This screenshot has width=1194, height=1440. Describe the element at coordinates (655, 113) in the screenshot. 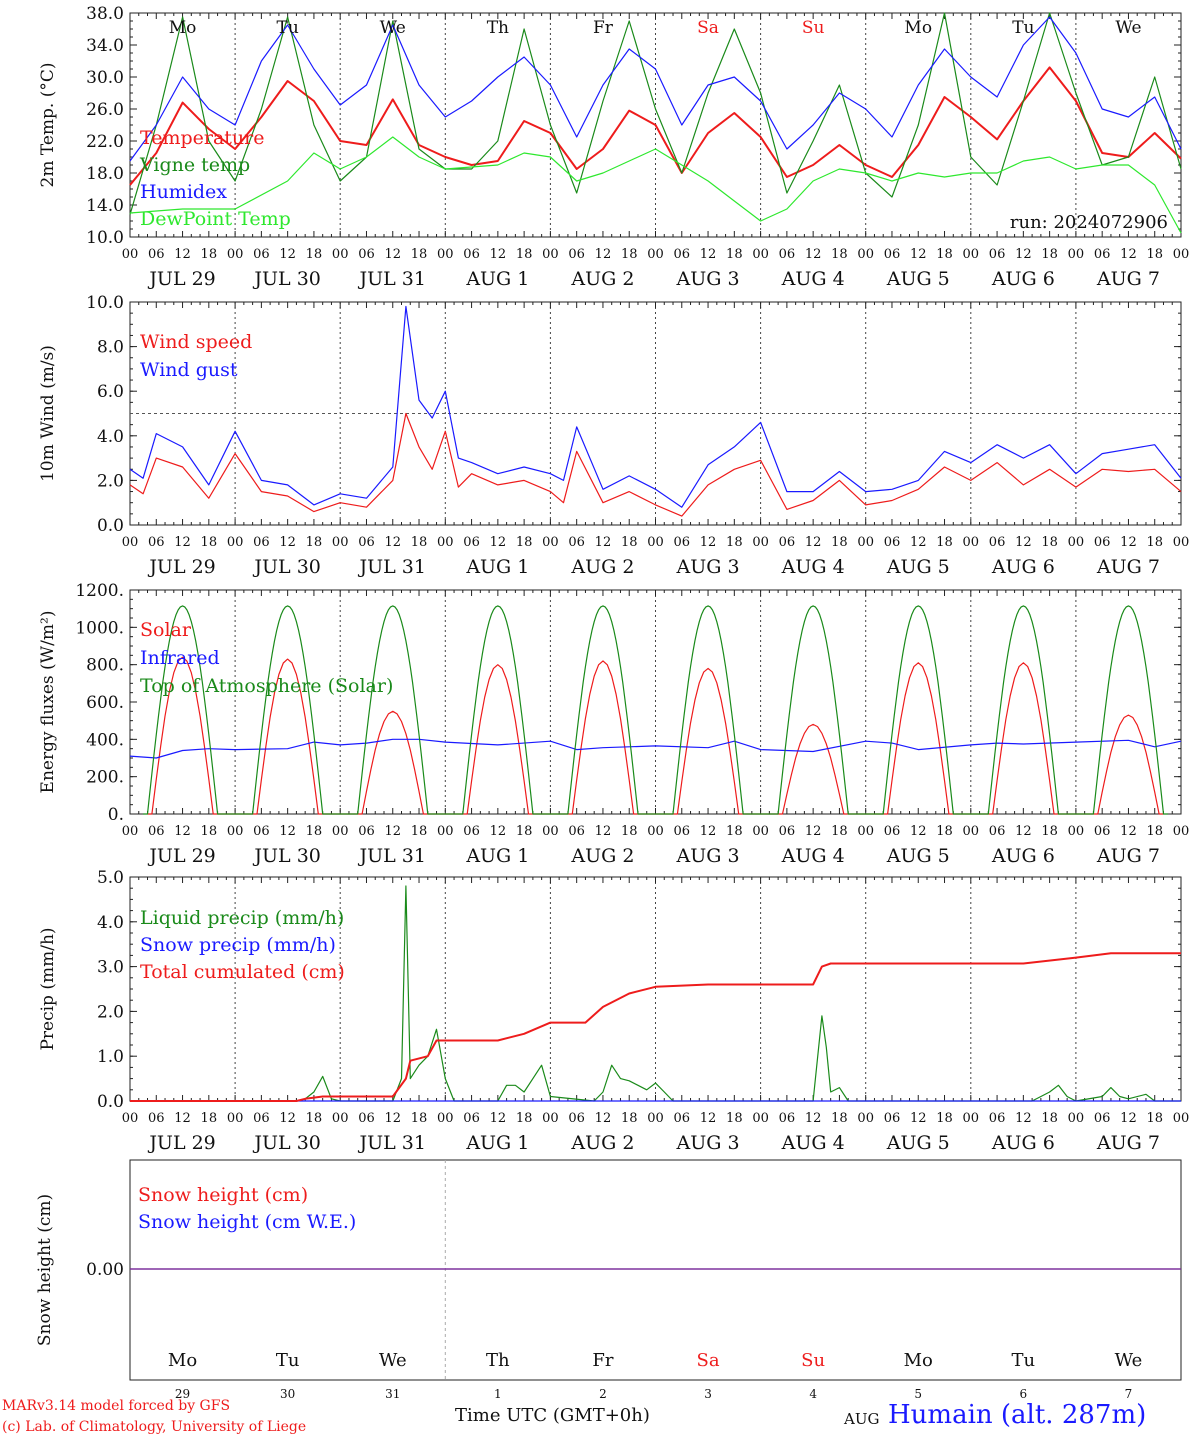

I see `series-vigne-temp` at that location.